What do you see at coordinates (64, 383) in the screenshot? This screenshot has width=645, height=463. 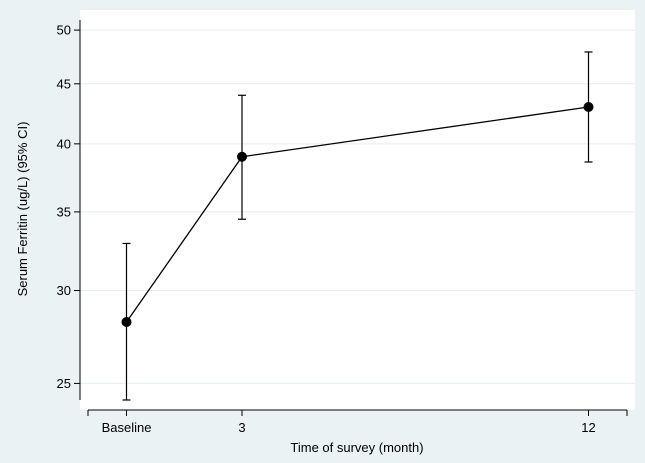 I see `y-tick-label: 25` at bounding box center [64, 383].